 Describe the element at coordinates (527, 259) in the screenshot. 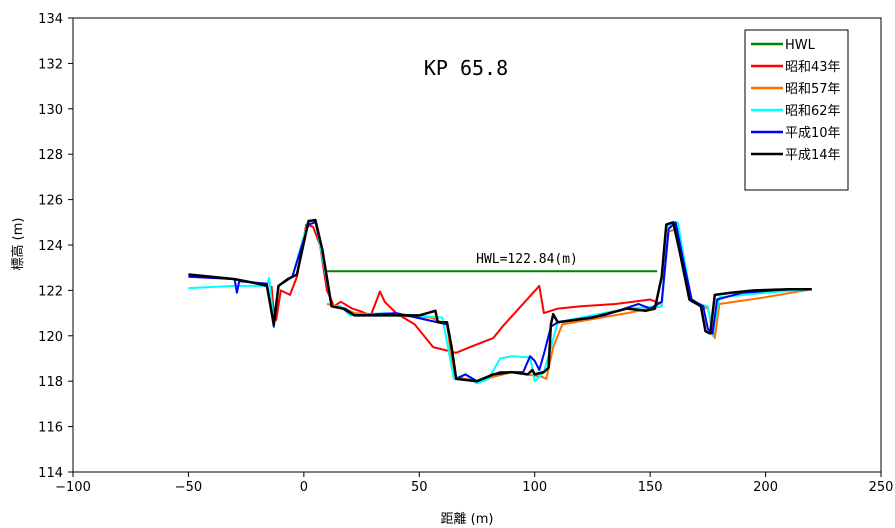

I see `hwl-annotation: HWL=122.84(m)` at that location.